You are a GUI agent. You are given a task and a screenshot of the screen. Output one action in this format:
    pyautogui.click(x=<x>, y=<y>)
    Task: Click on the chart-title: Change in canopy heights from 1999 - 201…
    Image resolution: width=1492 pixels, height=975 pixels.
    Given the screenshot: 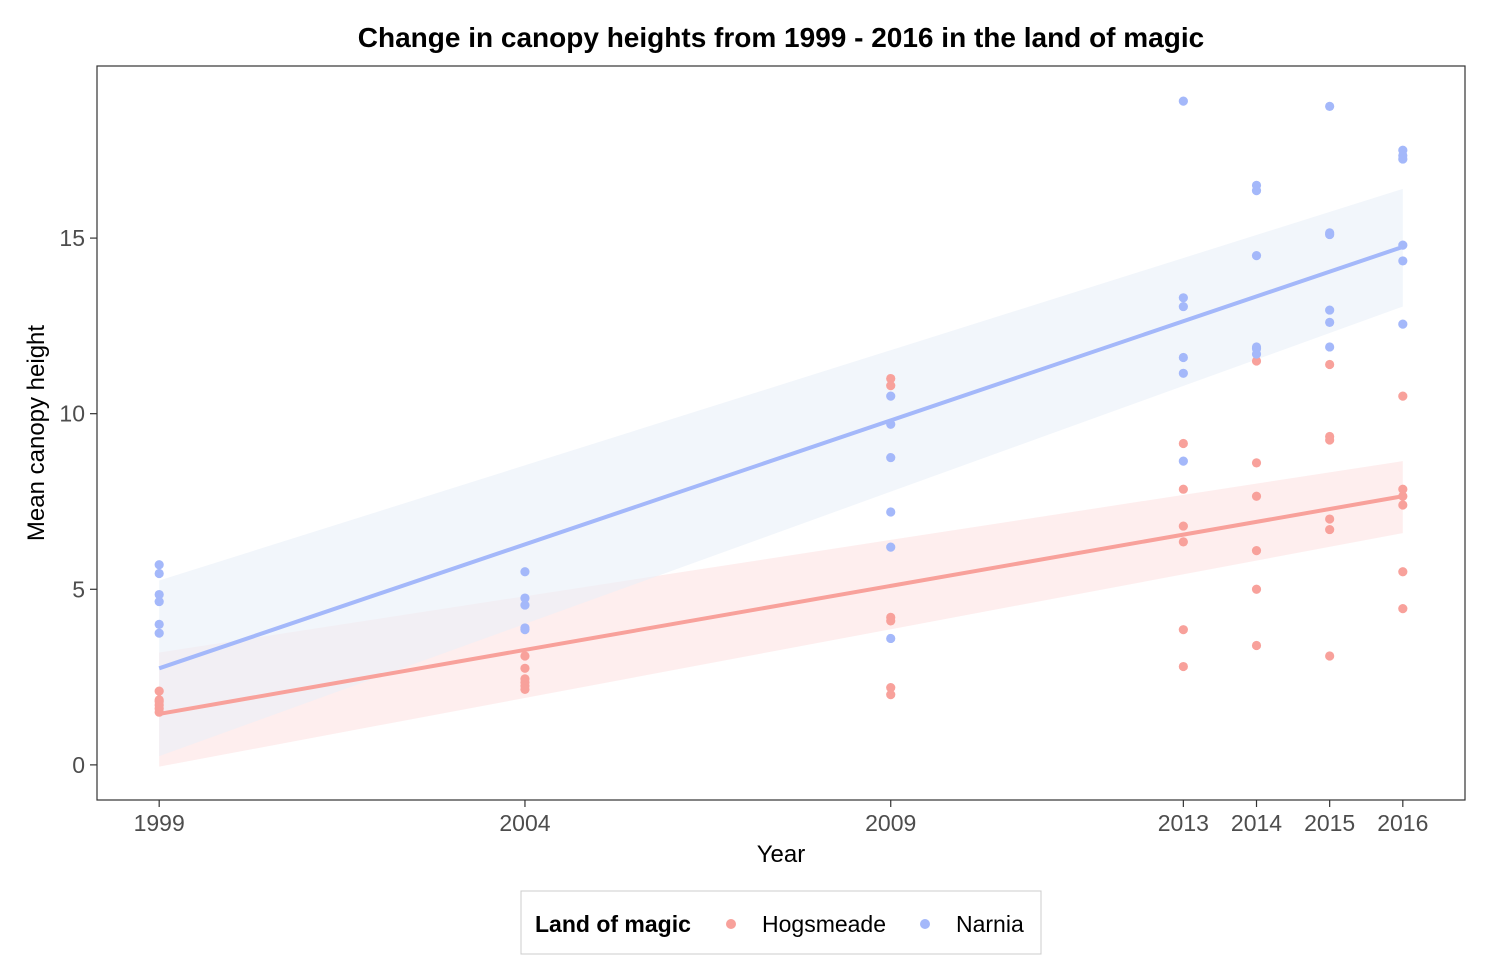 What is the action you would take?
    pyautogui.click(x=781, y=37)
    